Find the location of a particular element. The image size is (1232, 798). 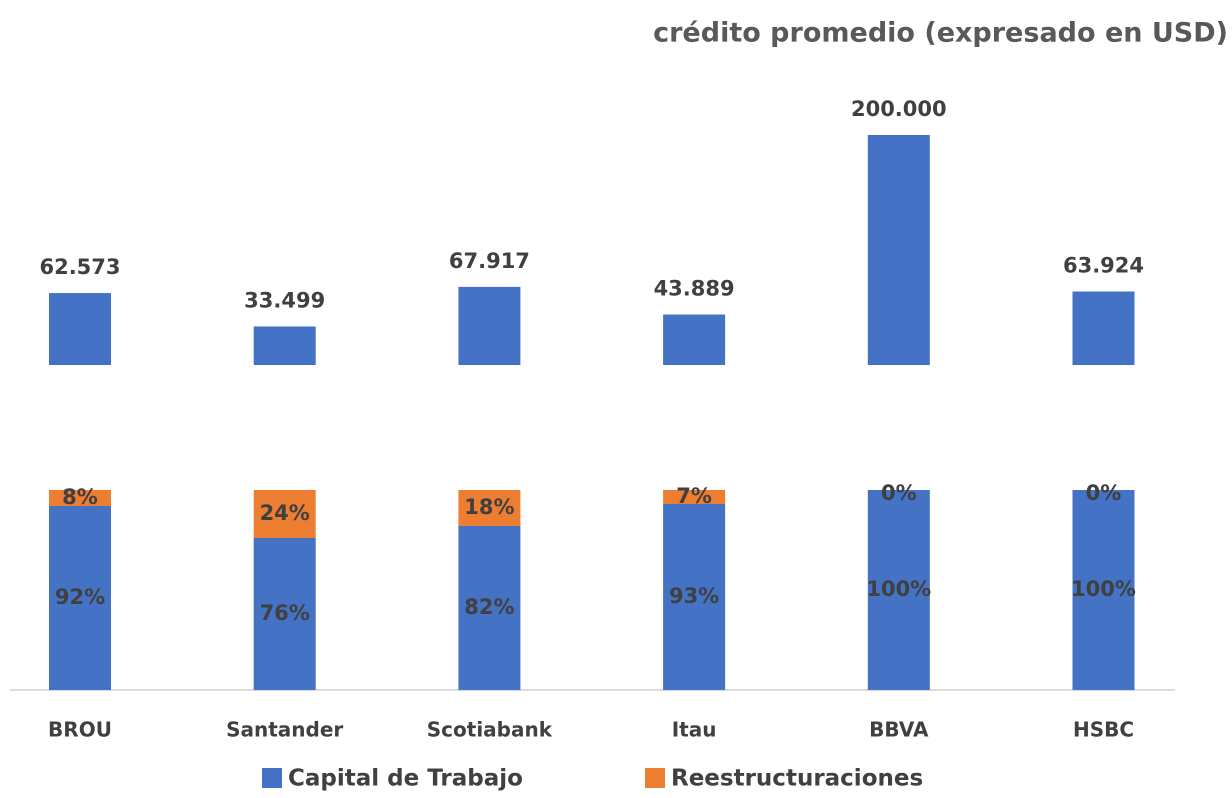

segment-label: 7% is located at coordinates (694, 496).